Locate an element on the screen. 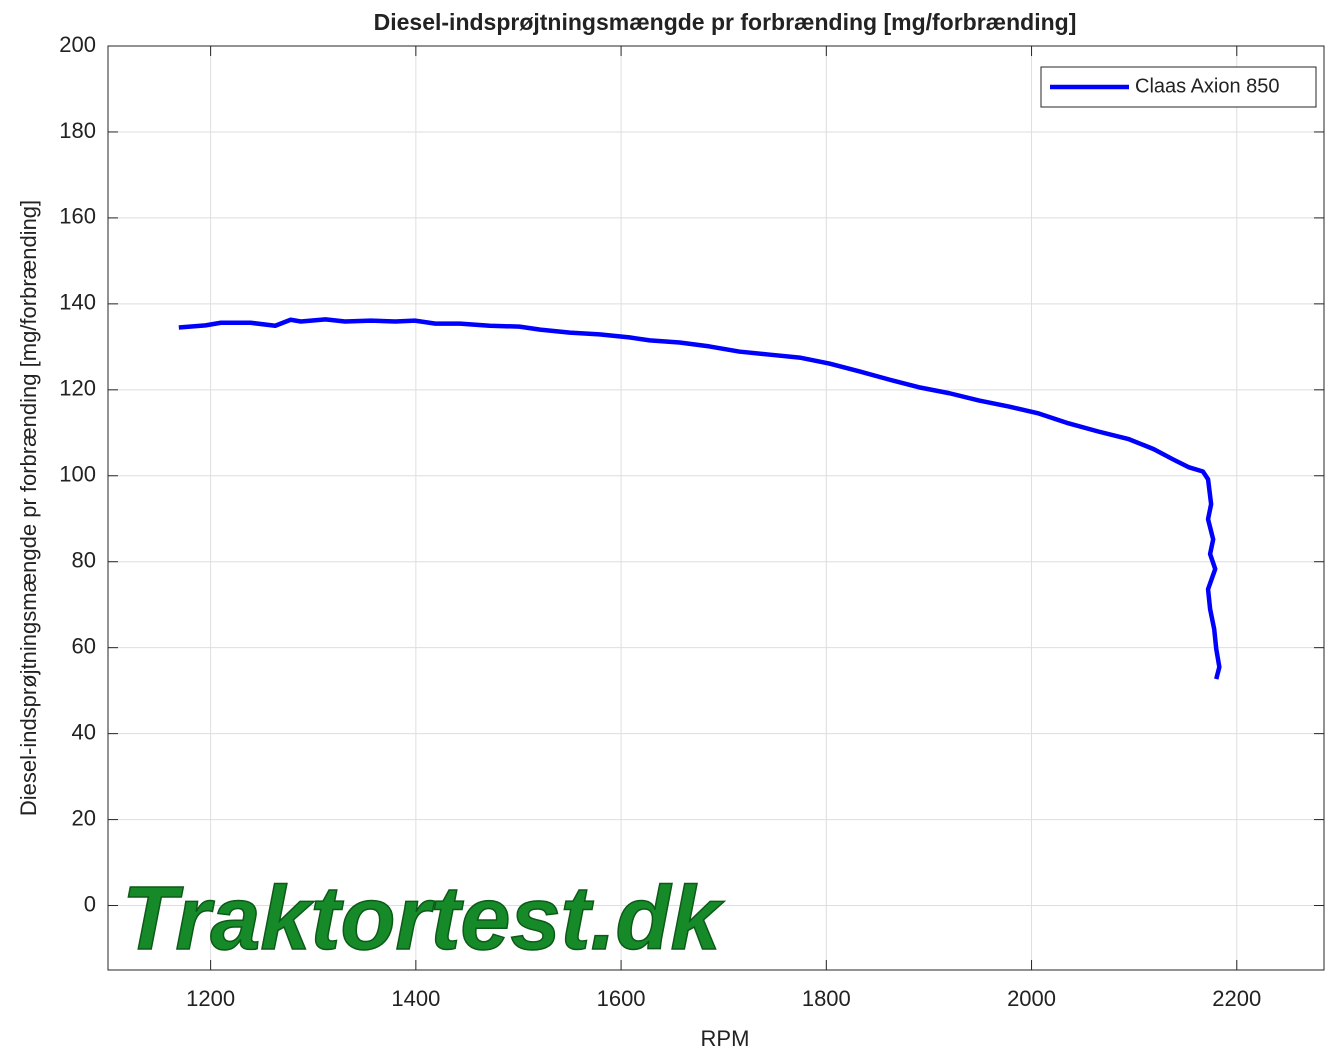  y-tick-label: 120 is located at coordinates (77, 388).